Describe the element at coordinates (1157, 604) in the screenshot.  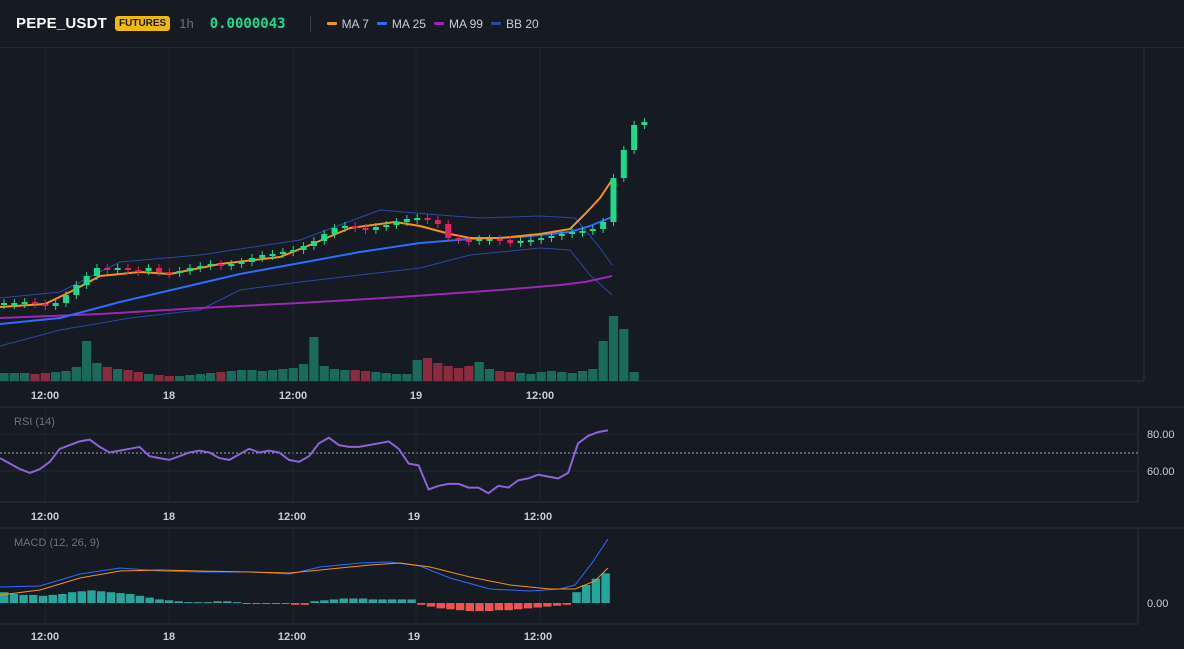
I see `macd-scale-tick: 0.00` at that location.